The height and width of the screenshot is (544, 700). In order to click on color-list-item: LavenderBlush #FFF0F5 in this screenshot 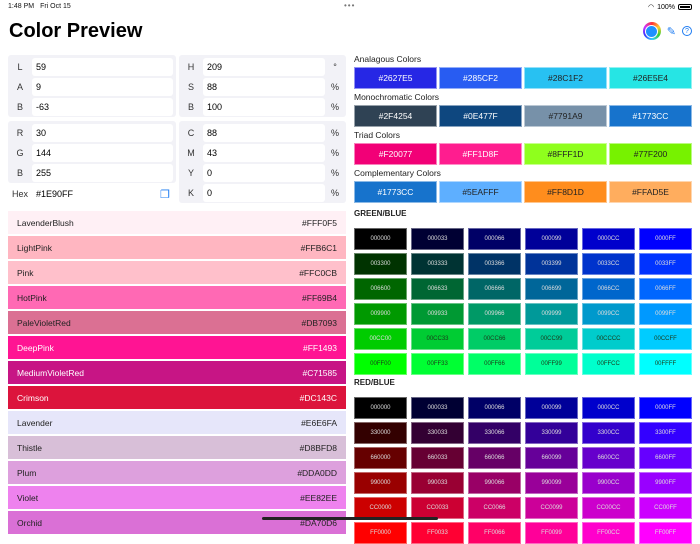, I will do `click(177, 222)`.